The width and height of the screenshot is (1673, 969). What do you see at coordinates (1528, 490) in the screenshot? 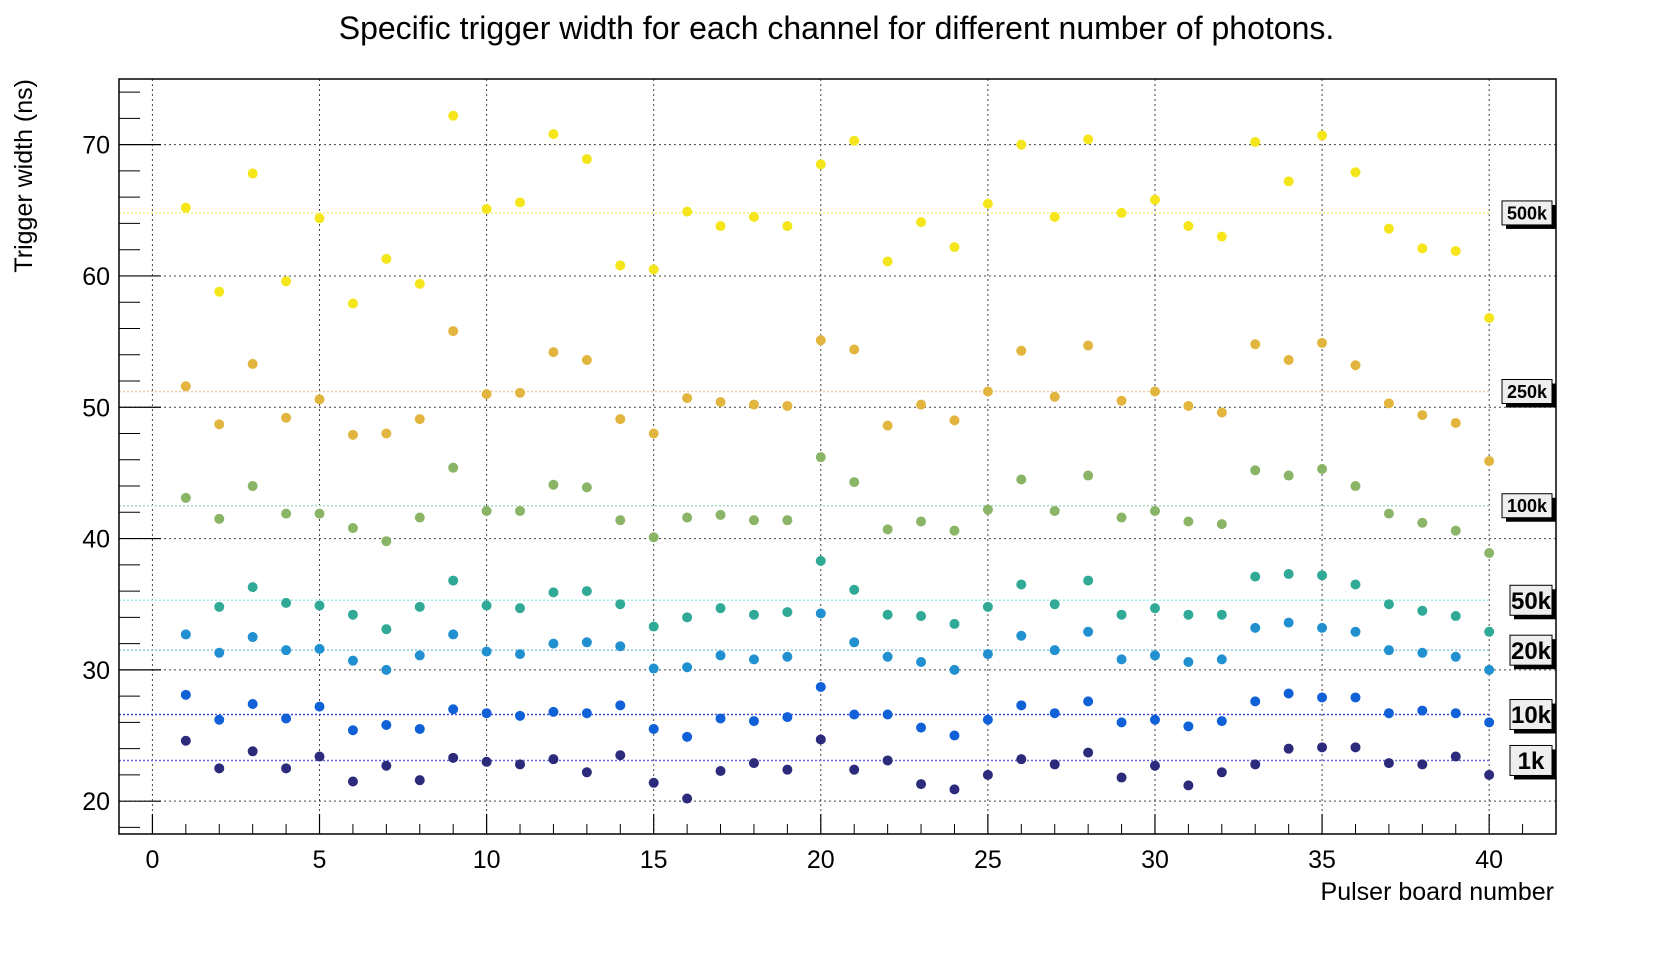
I see `series-labels: 500k 250k 100k 50k 20k 10k 1k` at bounding box center [1528, 490].